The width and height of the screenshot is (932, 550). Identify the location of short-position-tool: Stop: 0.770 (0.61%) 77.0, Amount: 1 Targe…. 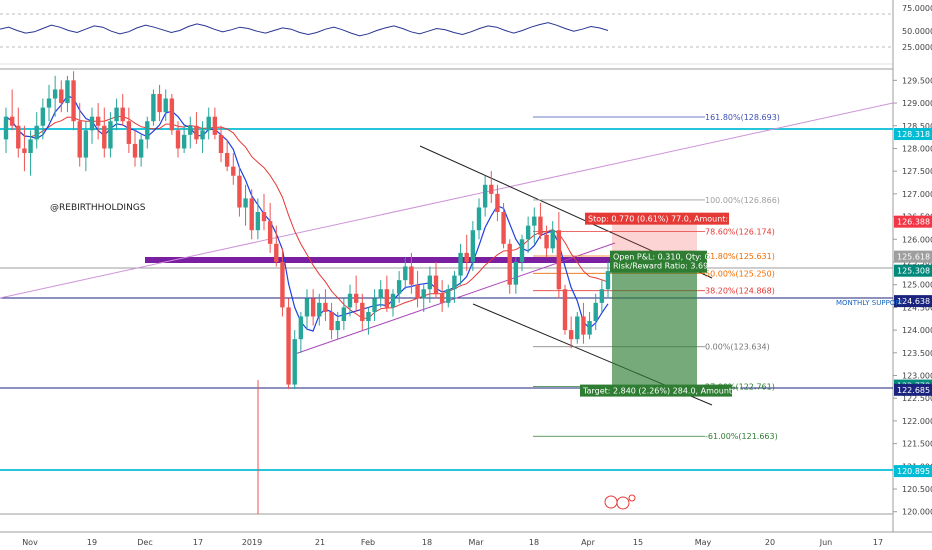
(661, 304).